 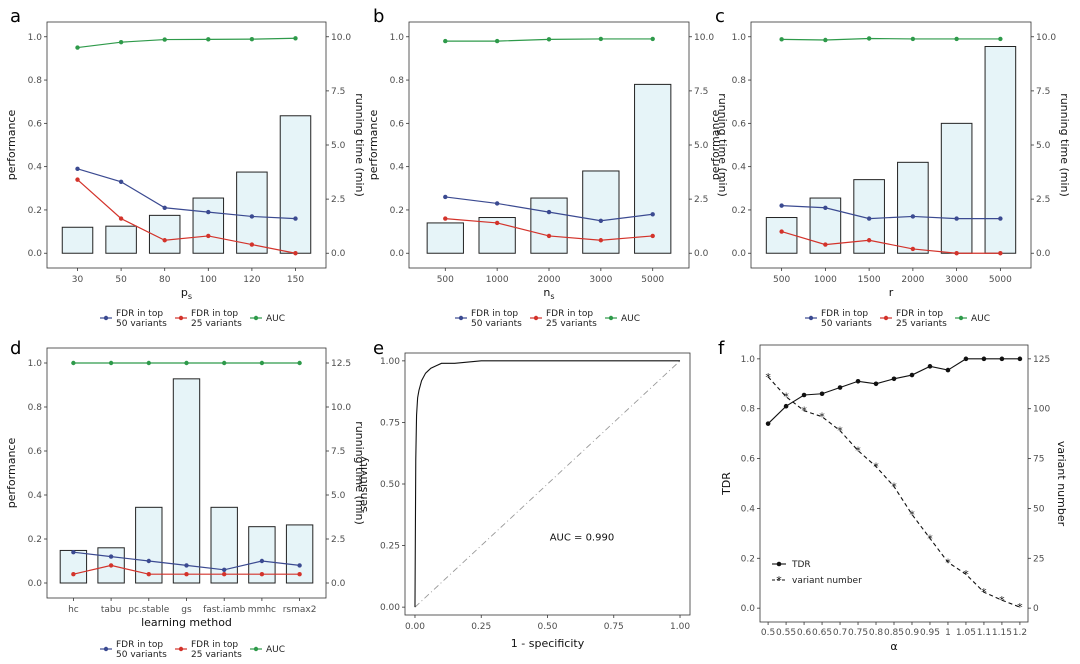 I want to click on panel-d-letter: d, so click(x=15, y=348).